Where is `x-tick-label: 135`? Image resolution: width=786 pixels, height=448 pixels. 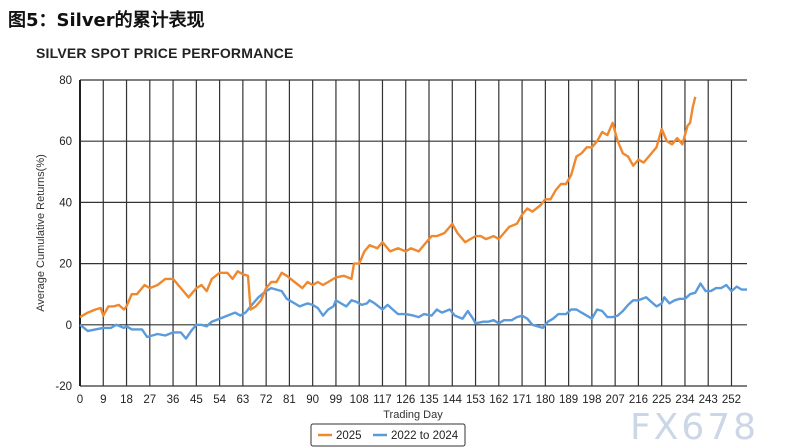
x-tick-label: 135 is located at coordinates (428, 400).